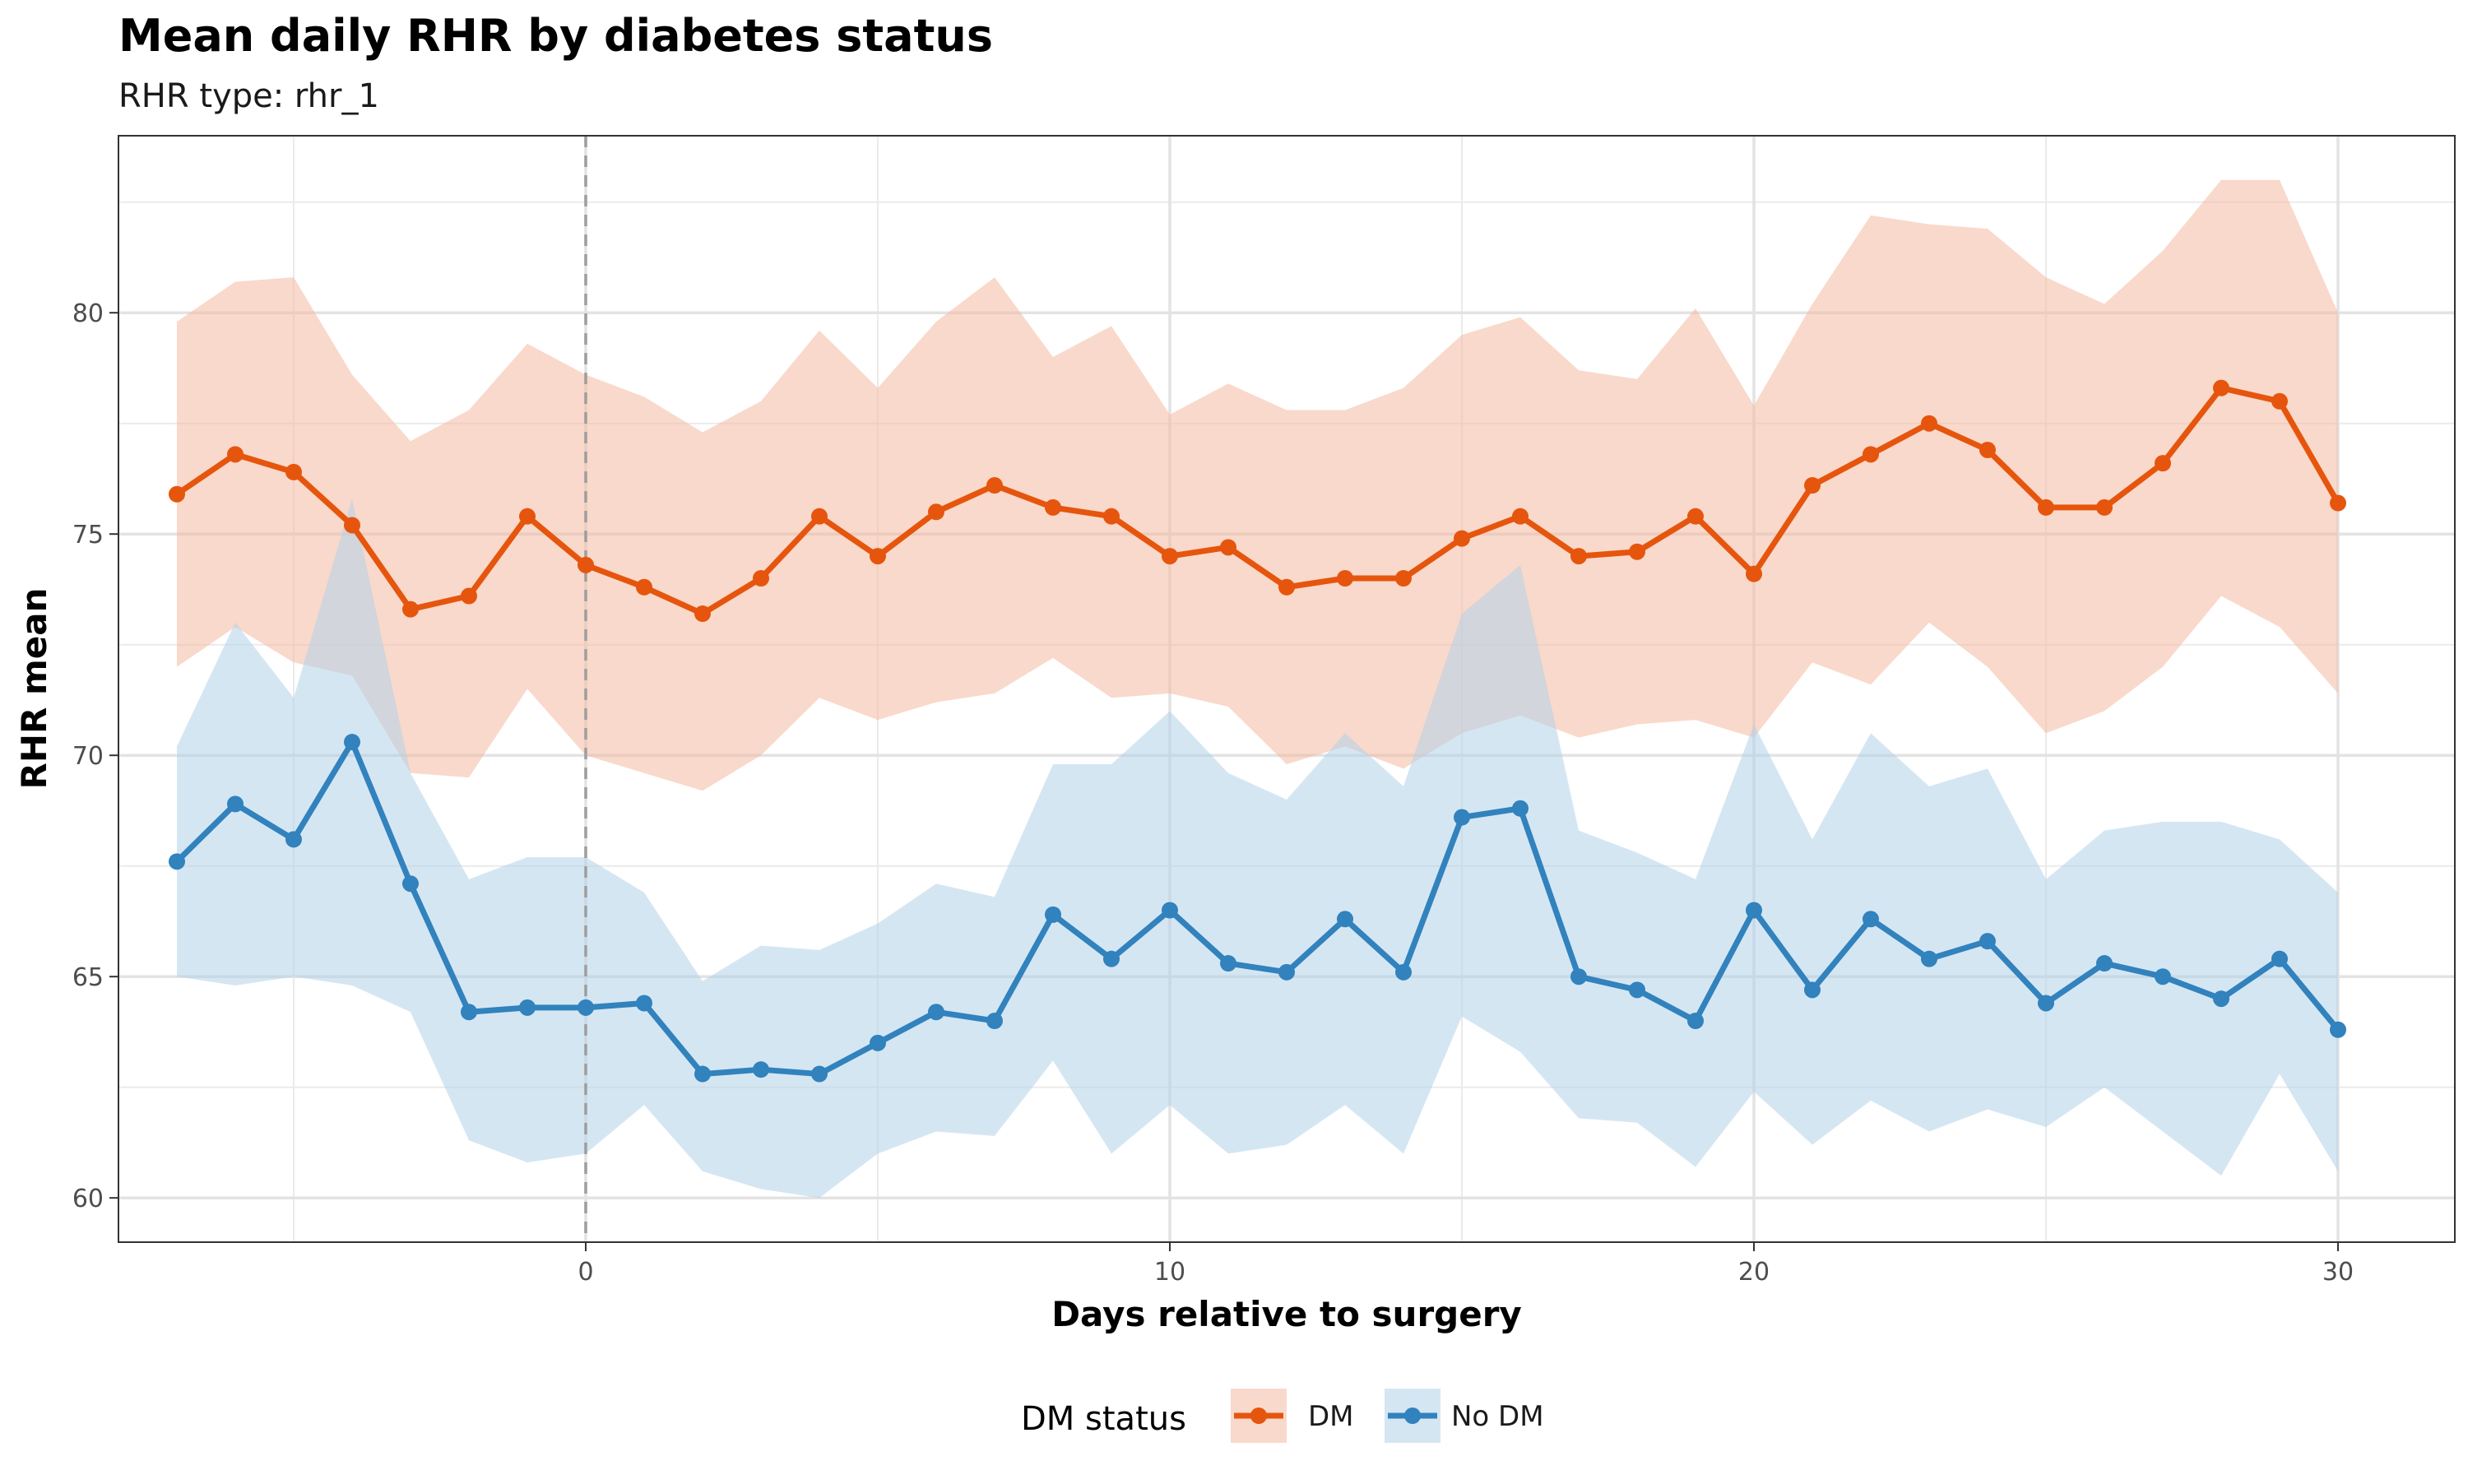  Describe the element at coordinates (1292, 1416) in the screenshot. I see `legend-item-dm: DM` at that location.